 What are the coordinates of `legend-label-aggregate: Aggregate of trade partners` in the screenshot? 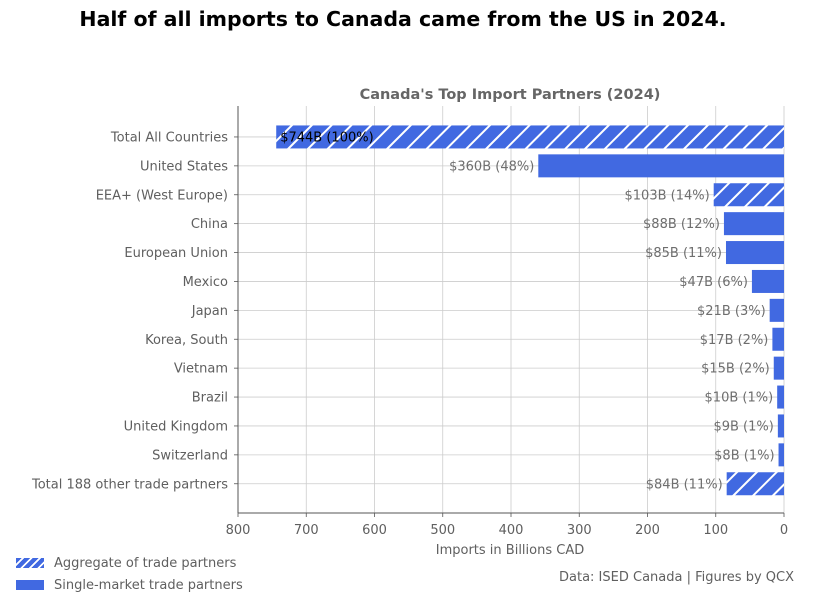 It's located at (145, 563).